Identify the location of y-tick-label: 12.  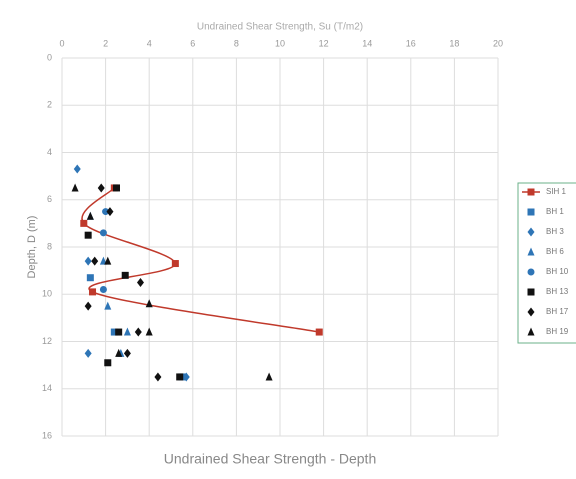
(47, 341).